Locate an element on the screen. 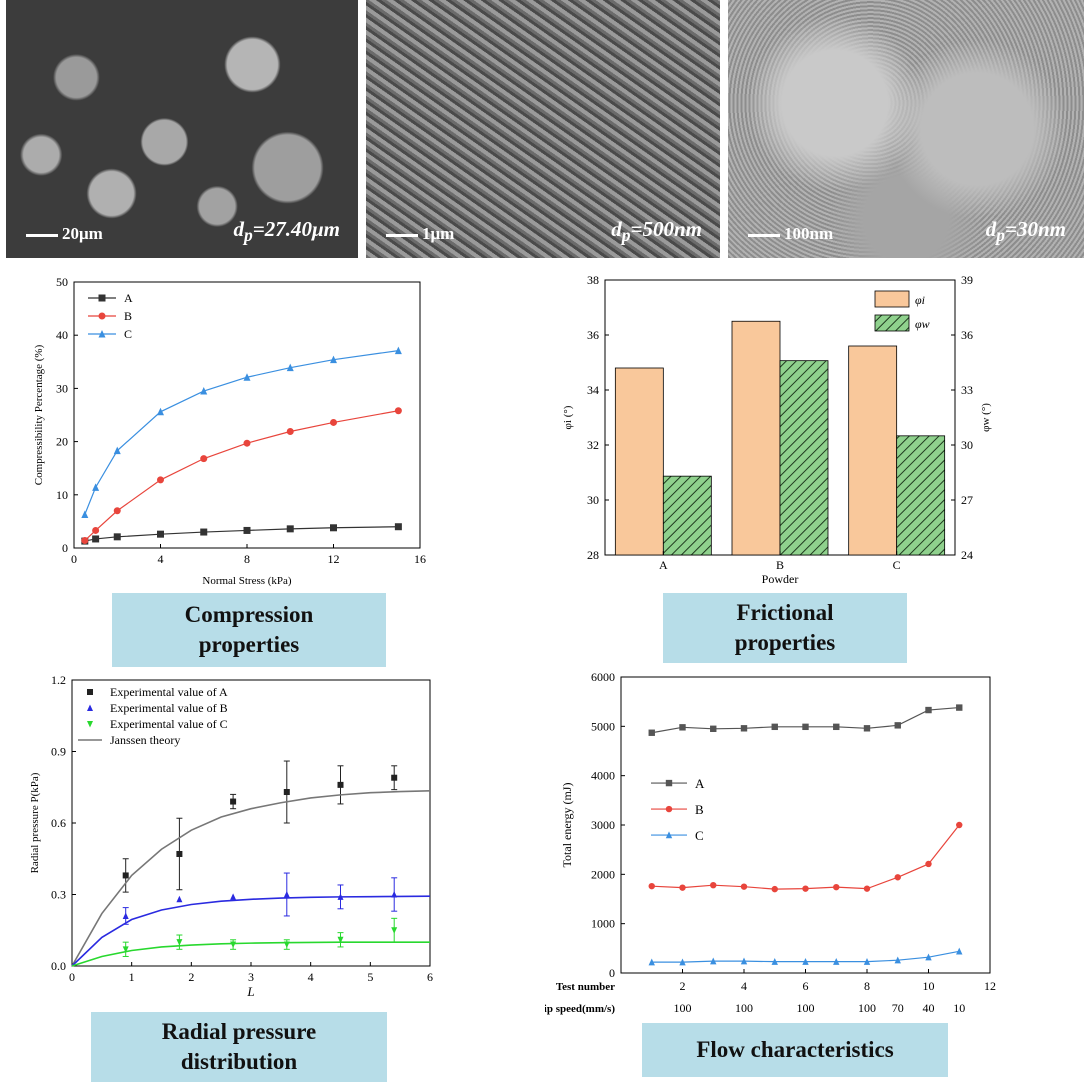  tip-speed-label: 70 is located at coordinates (898, 1008).